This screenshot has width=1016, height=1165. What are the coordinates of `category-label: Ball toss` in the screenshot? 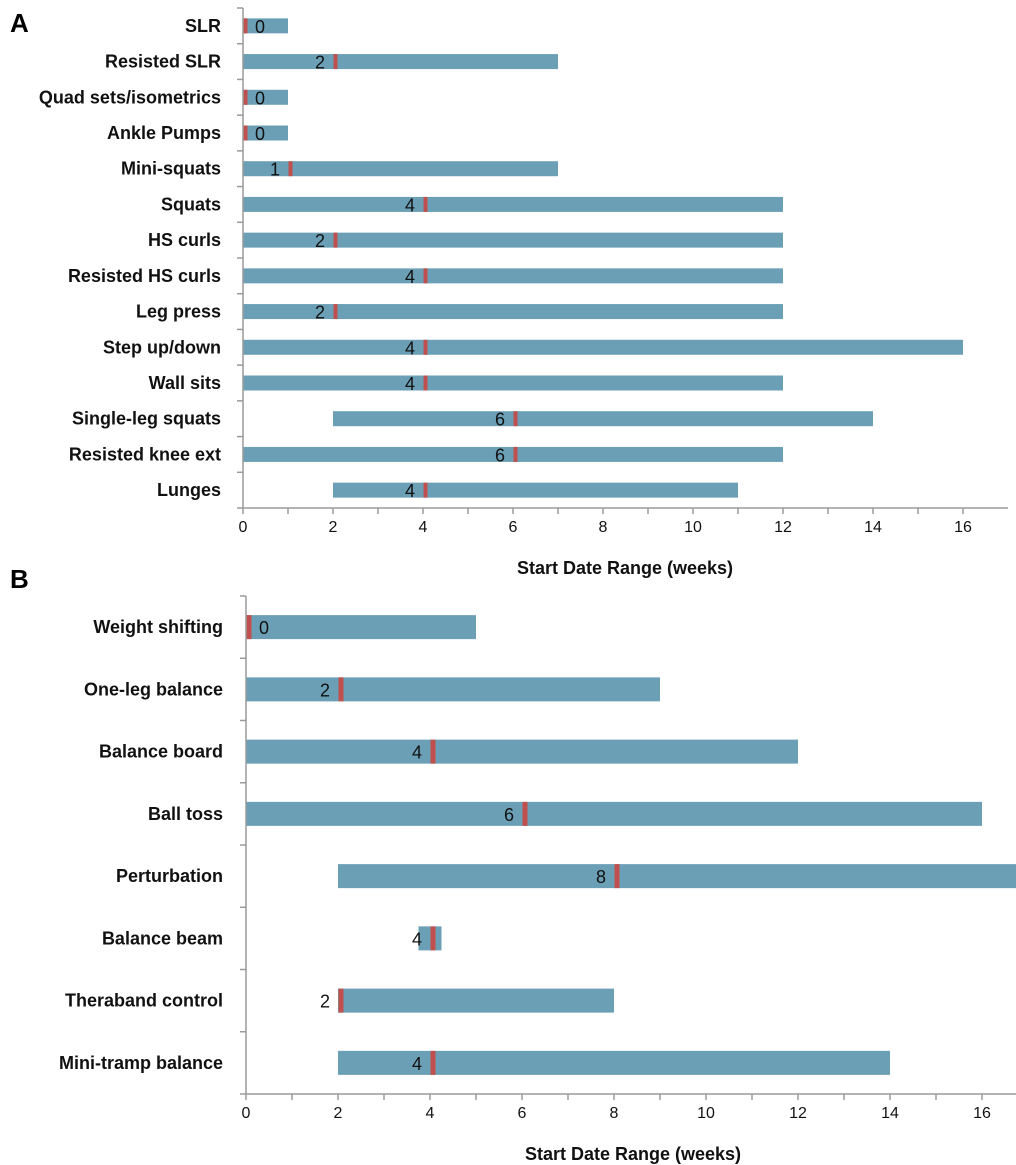 It's located at (185, 814).